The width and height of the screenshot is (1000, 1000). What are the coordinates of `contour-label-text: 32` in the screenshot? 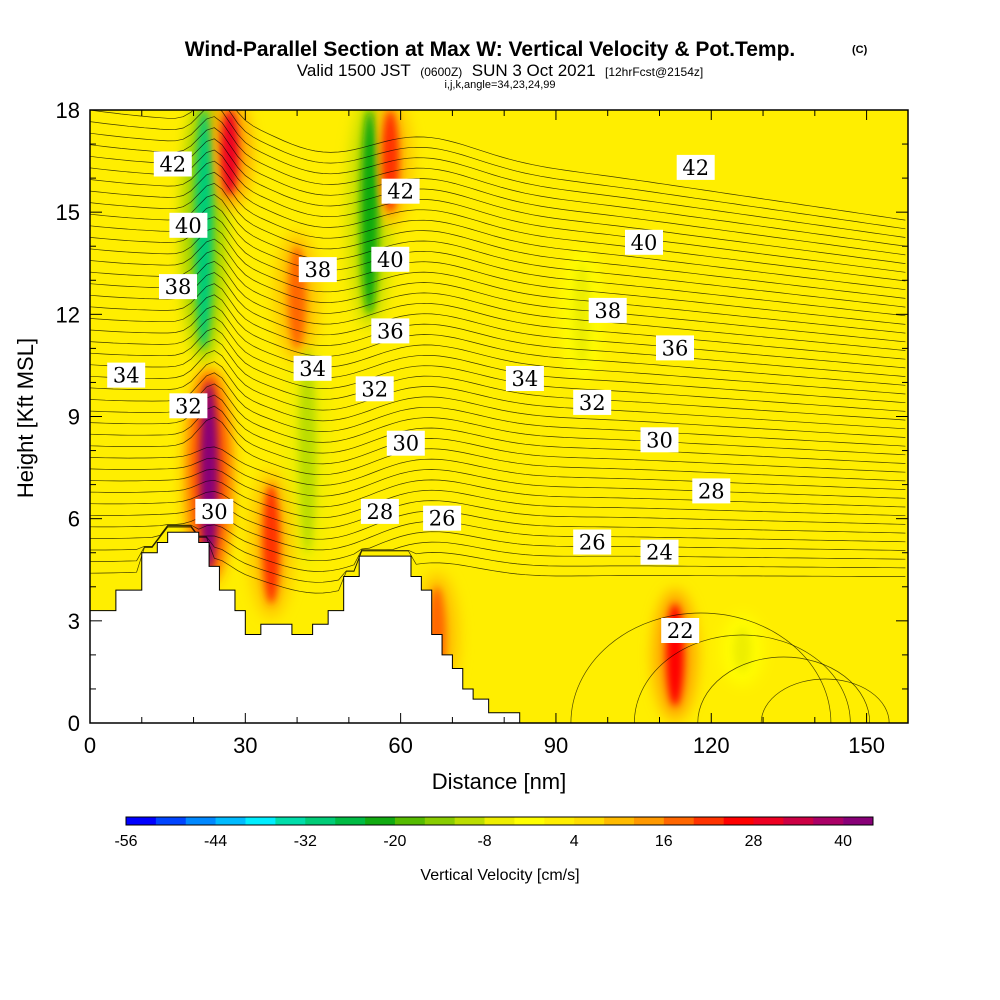 It's located at (374, 389).